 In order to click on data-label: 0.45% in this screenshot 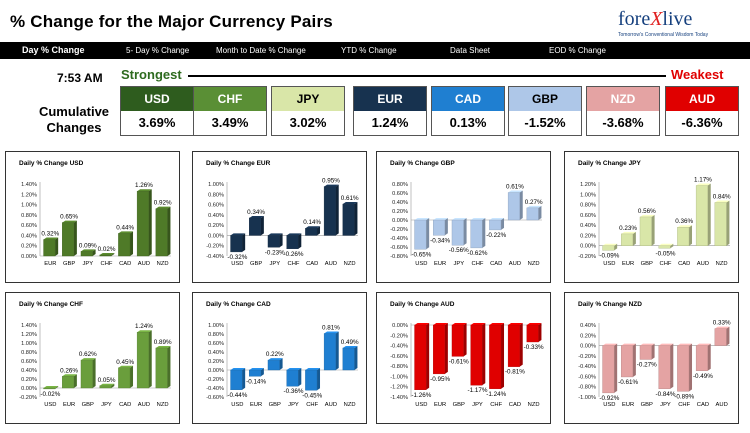, I will do `click(125, 362)`.